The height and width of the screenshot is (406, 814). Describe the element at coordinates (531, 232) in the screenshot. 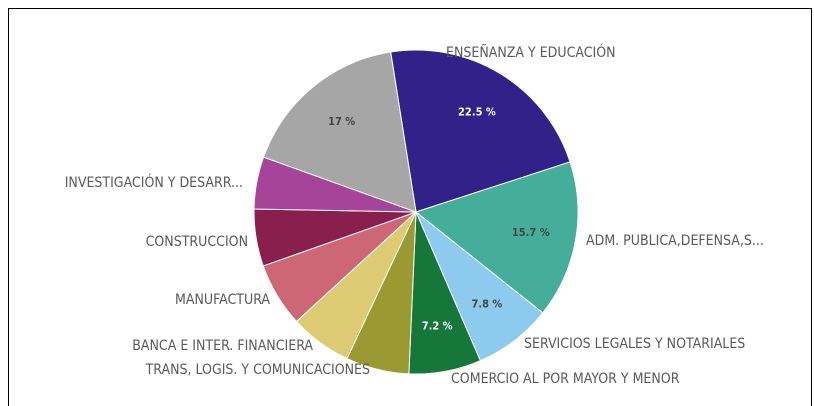

I see `value-label: 15.7 %` at that location.